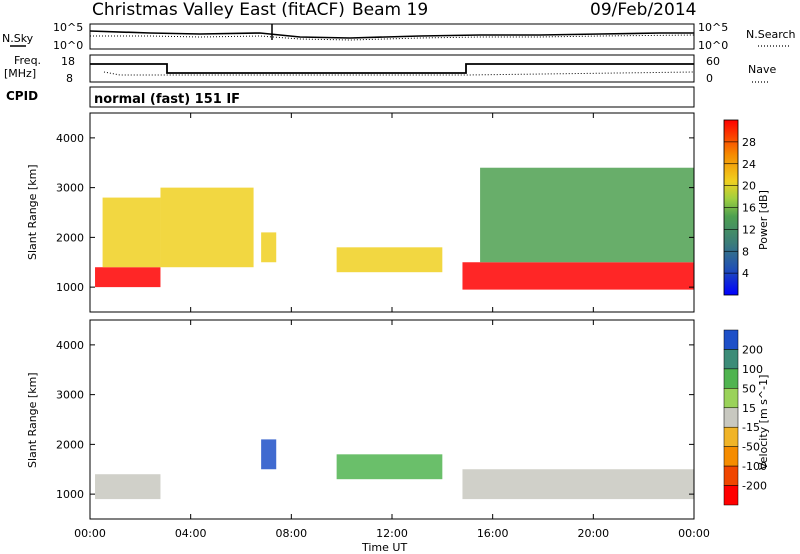  I want to click on cpid-panel: CPID normal (fast) 151 IF, so click(350, 97).